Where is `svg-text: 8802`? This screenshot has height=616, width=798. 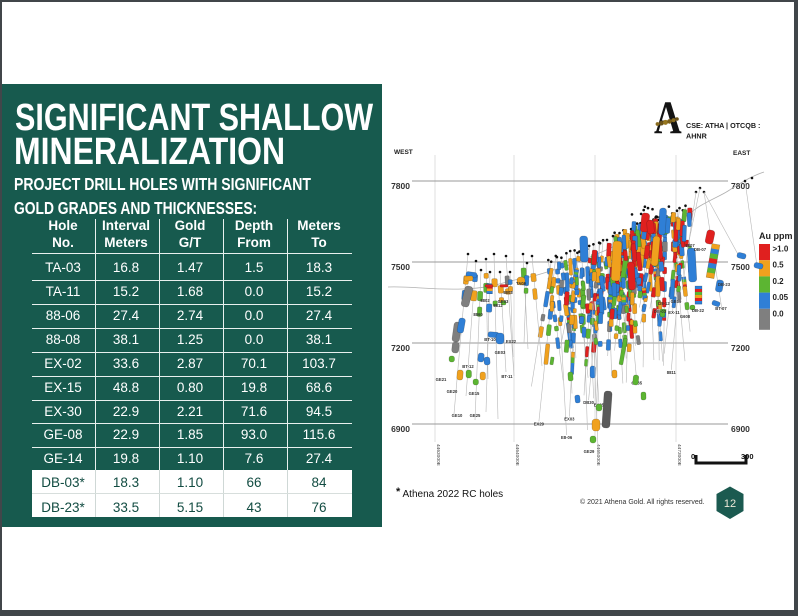 svg-text: 8802 is located at coordinates (485, 300).